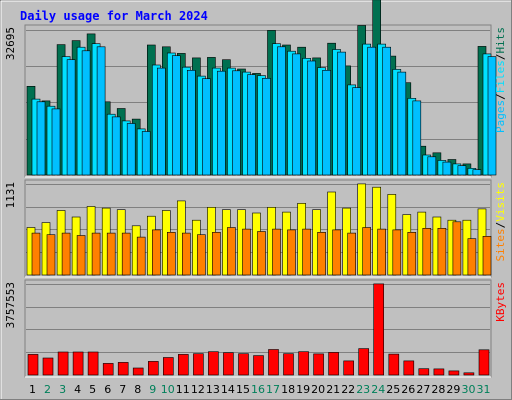 The height and width of the screenshot is (400, 512). Describe the element at coordinates (137, 389) in the screenshot. I see `x-tick-label-day-8: 8` at that location.